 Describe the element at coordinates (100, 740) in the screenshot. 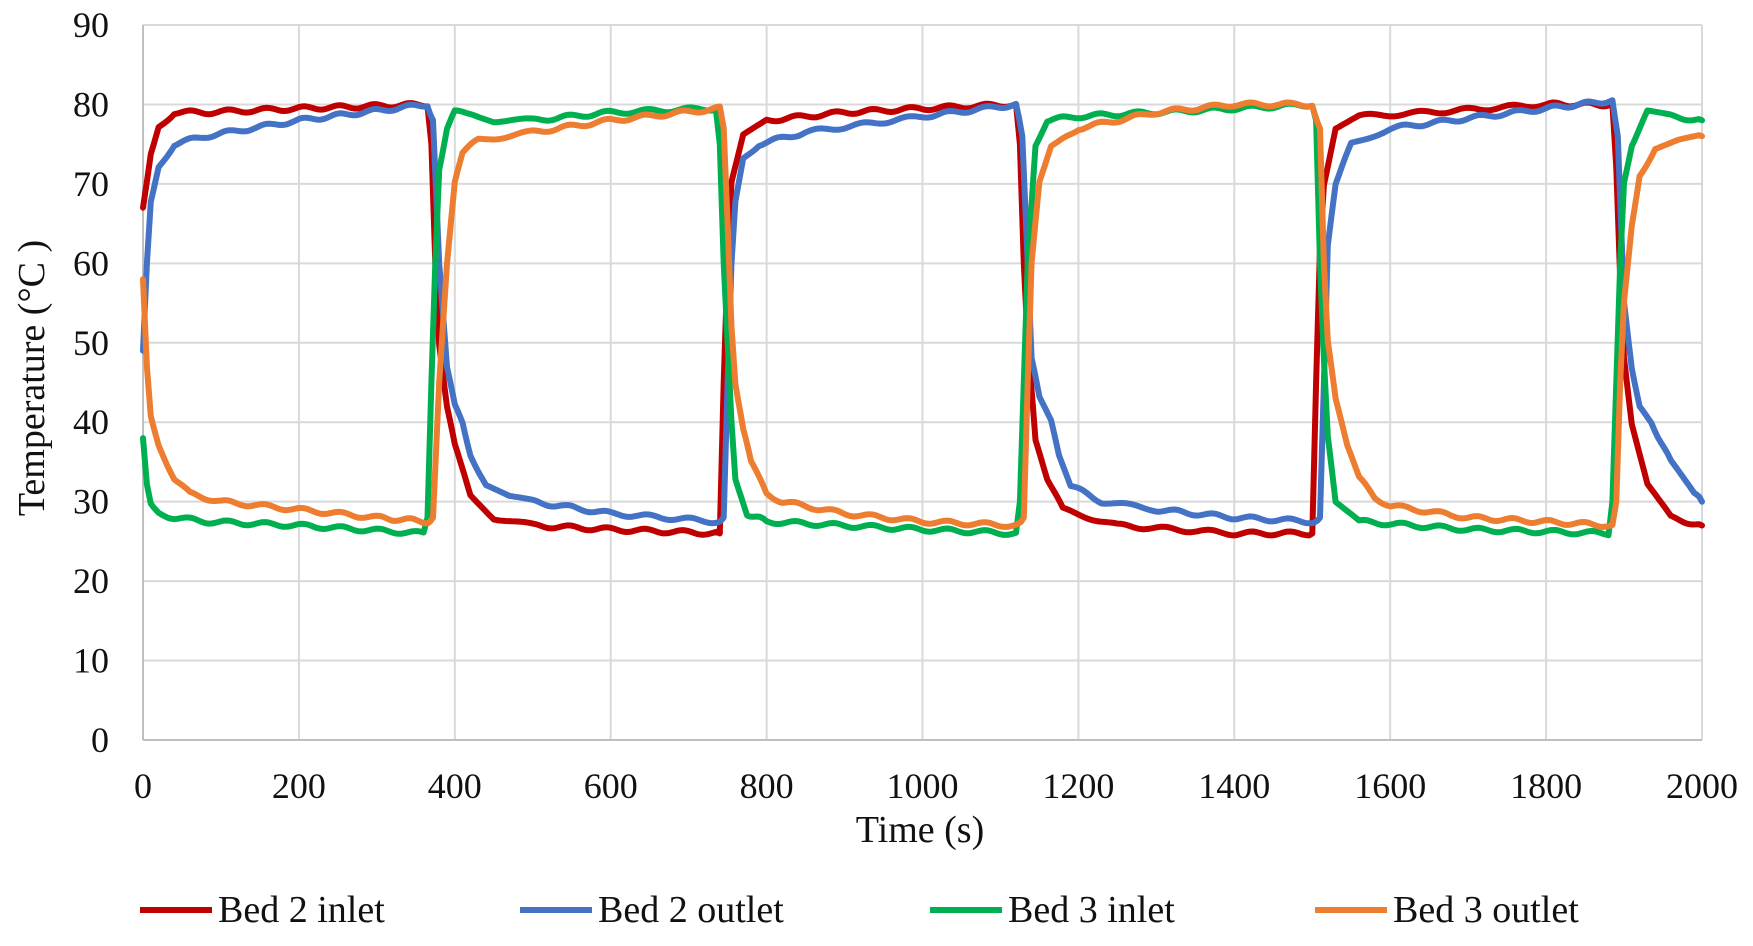

I see `y-tick-label: 0` at that location.